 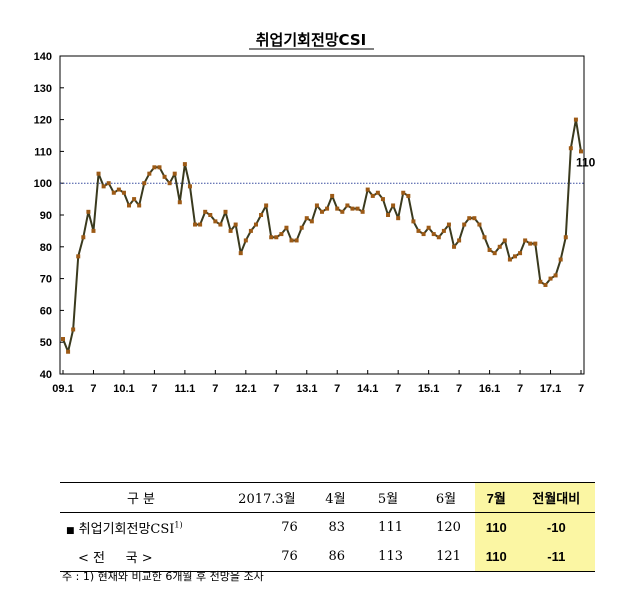 What do you see at coordinates (337, 556) in the screenshot?
I see `table-cell: 86` at bounding box center [337, 556].